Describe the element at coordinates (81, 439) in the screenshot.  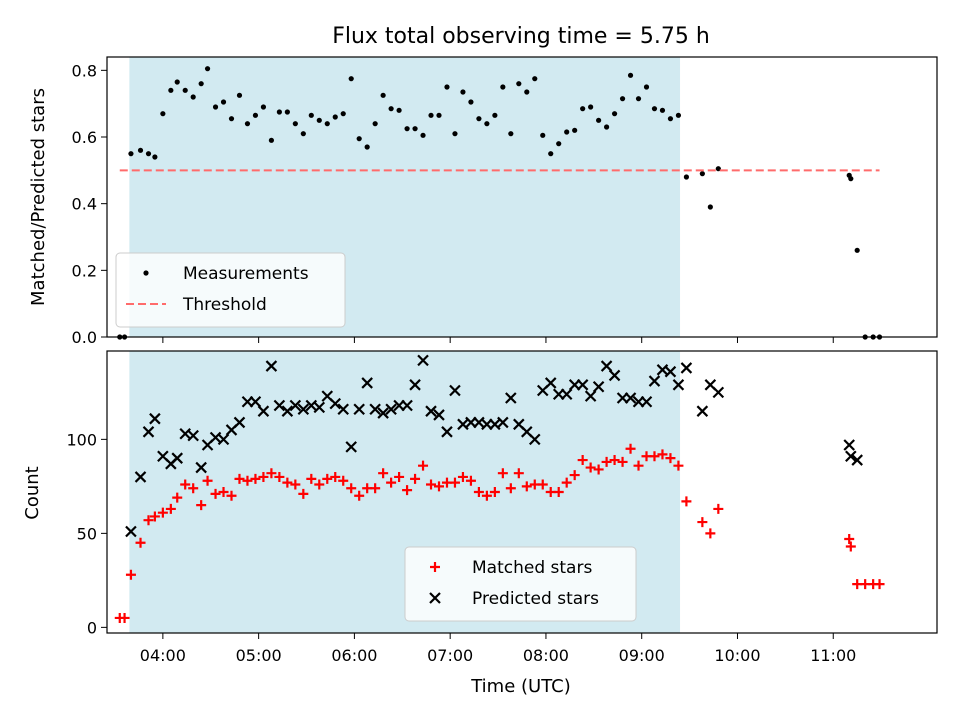
I see `y-tick-label: 100` at that location.